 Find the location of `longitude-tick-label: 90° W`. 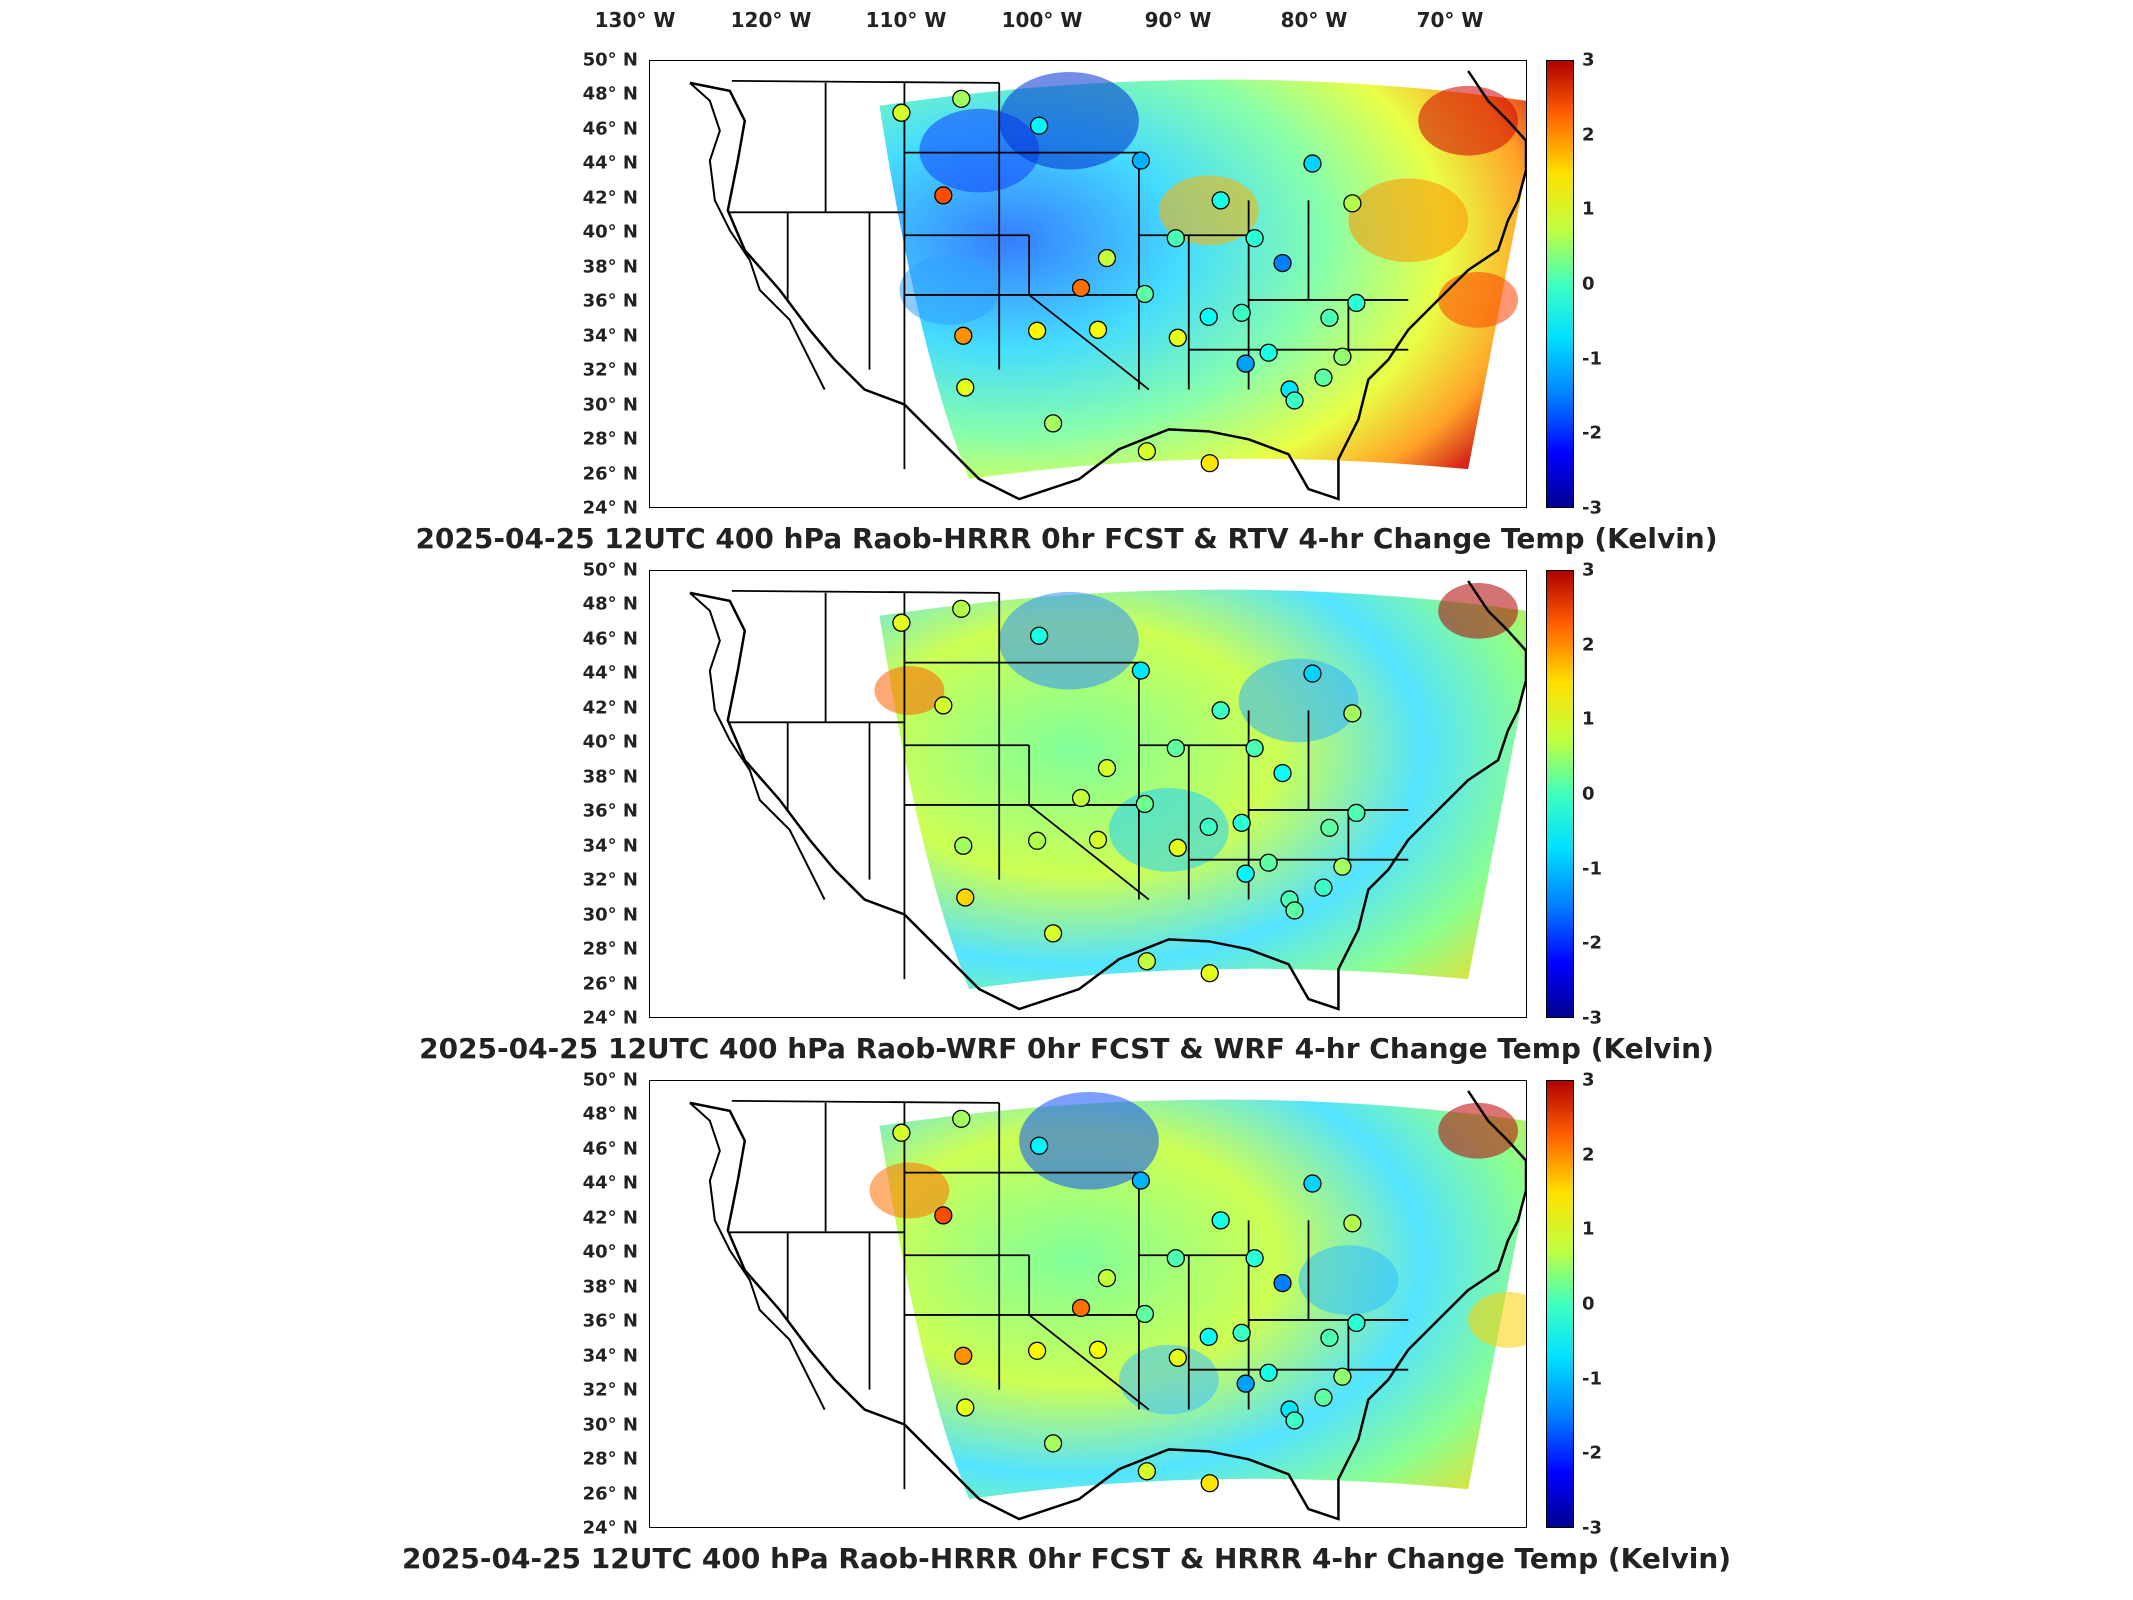

longitude-tick-label: 90° W is located at coordinates (1178, 20).